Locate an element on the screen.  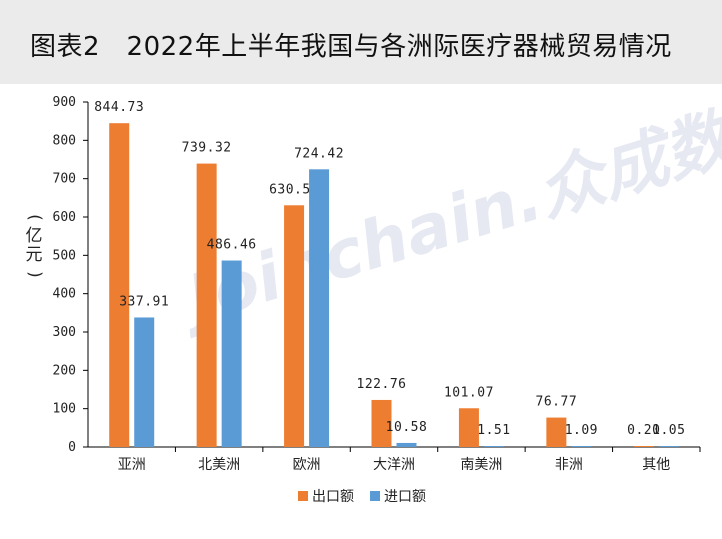
y-tick-label: 700 is located at coordinates (64, 179).